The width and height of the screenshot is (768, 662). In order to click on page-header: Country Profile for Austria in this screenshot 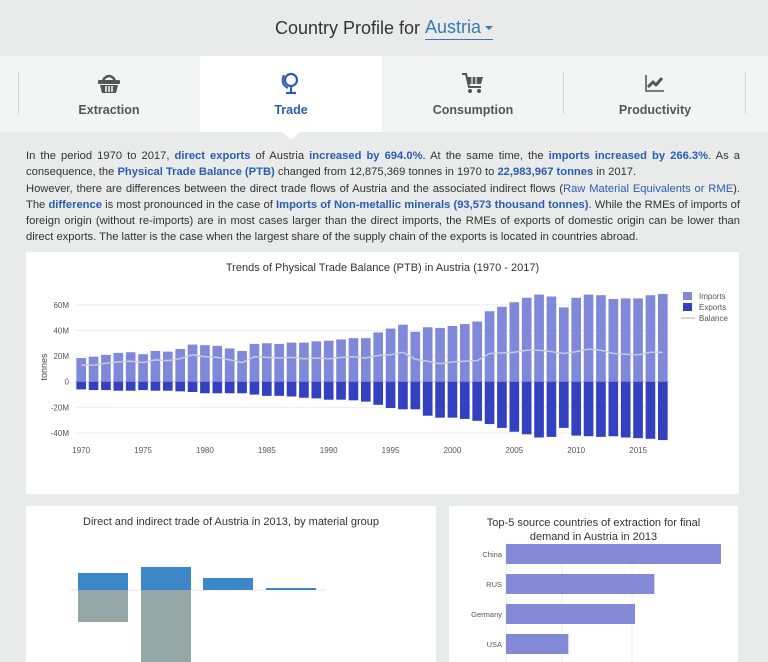, I will do `click(384, 28)`.